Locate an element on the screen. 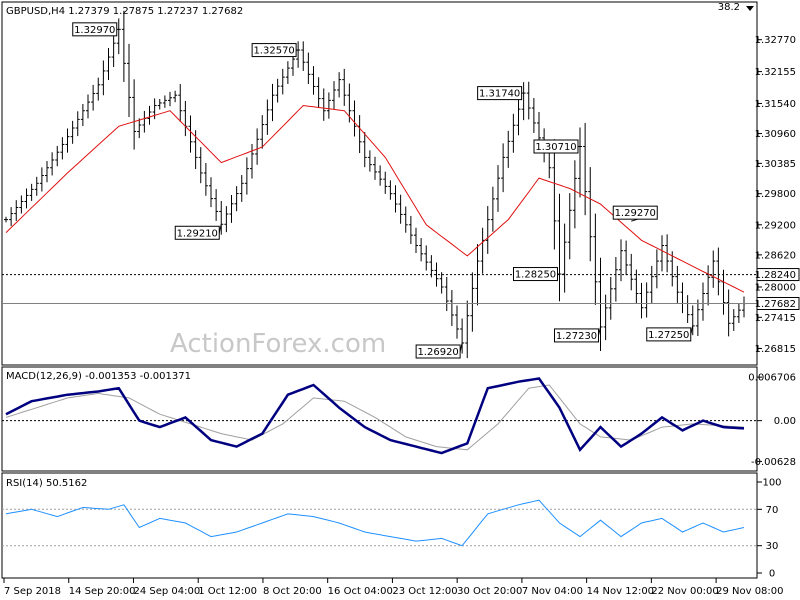 This screenshot has width=800, height=600. time-tick-label: 7 Sep 2018 is located at coordinates (32, 591).